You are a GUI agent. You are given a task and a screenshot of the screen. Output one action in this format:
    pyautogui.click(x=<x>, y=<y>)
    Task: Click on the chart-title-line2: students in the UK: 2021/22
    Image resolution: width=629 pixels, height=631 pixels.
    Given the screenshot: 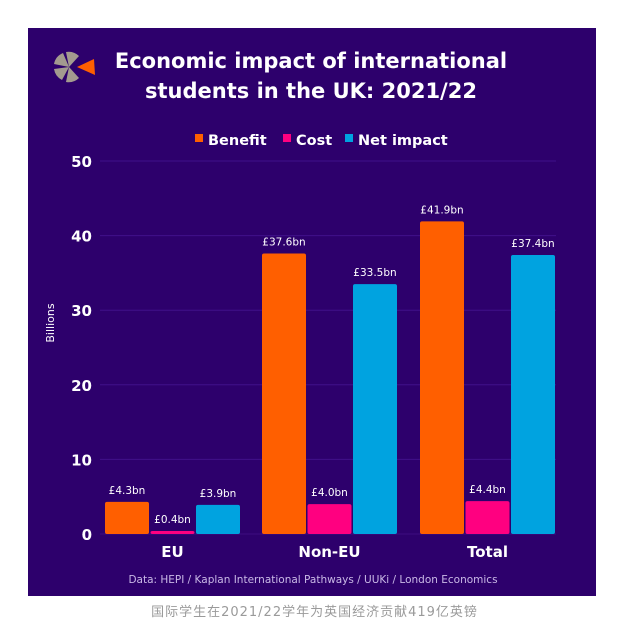 What is the action you would take?
    pyautogui.click(x=311, y=91)
    